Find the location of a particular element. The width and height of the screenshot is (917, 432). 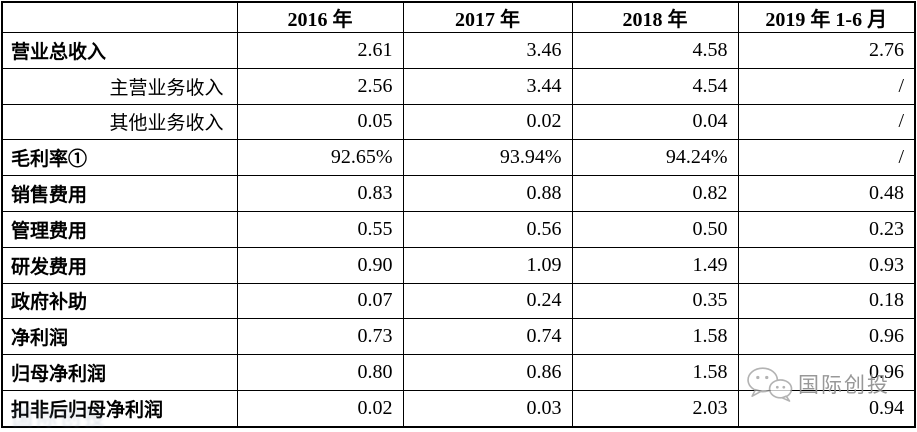

row-label: 毛利率① is located at coordinates (119, 158).